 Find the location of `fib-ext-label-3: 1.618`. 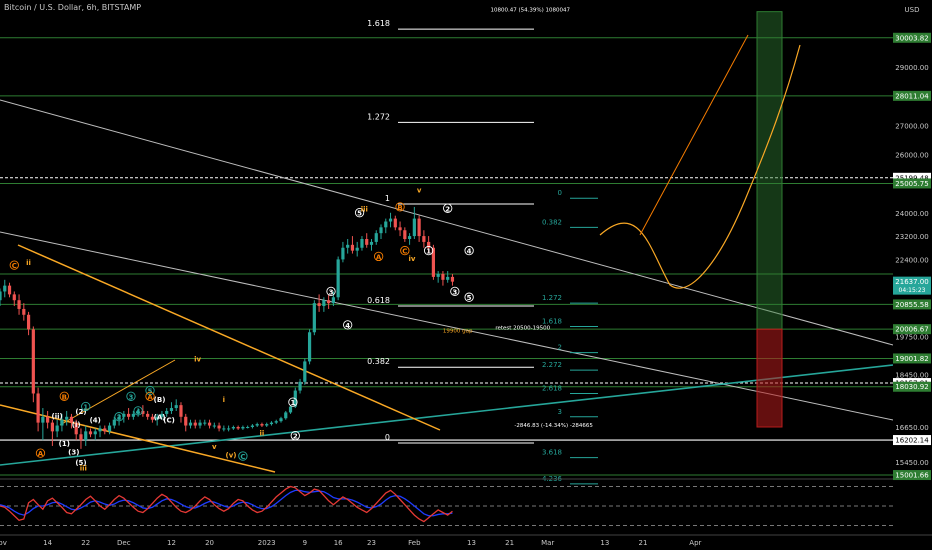

fib-ext-label-3: 1.618 is located at coordinates (552, 321).